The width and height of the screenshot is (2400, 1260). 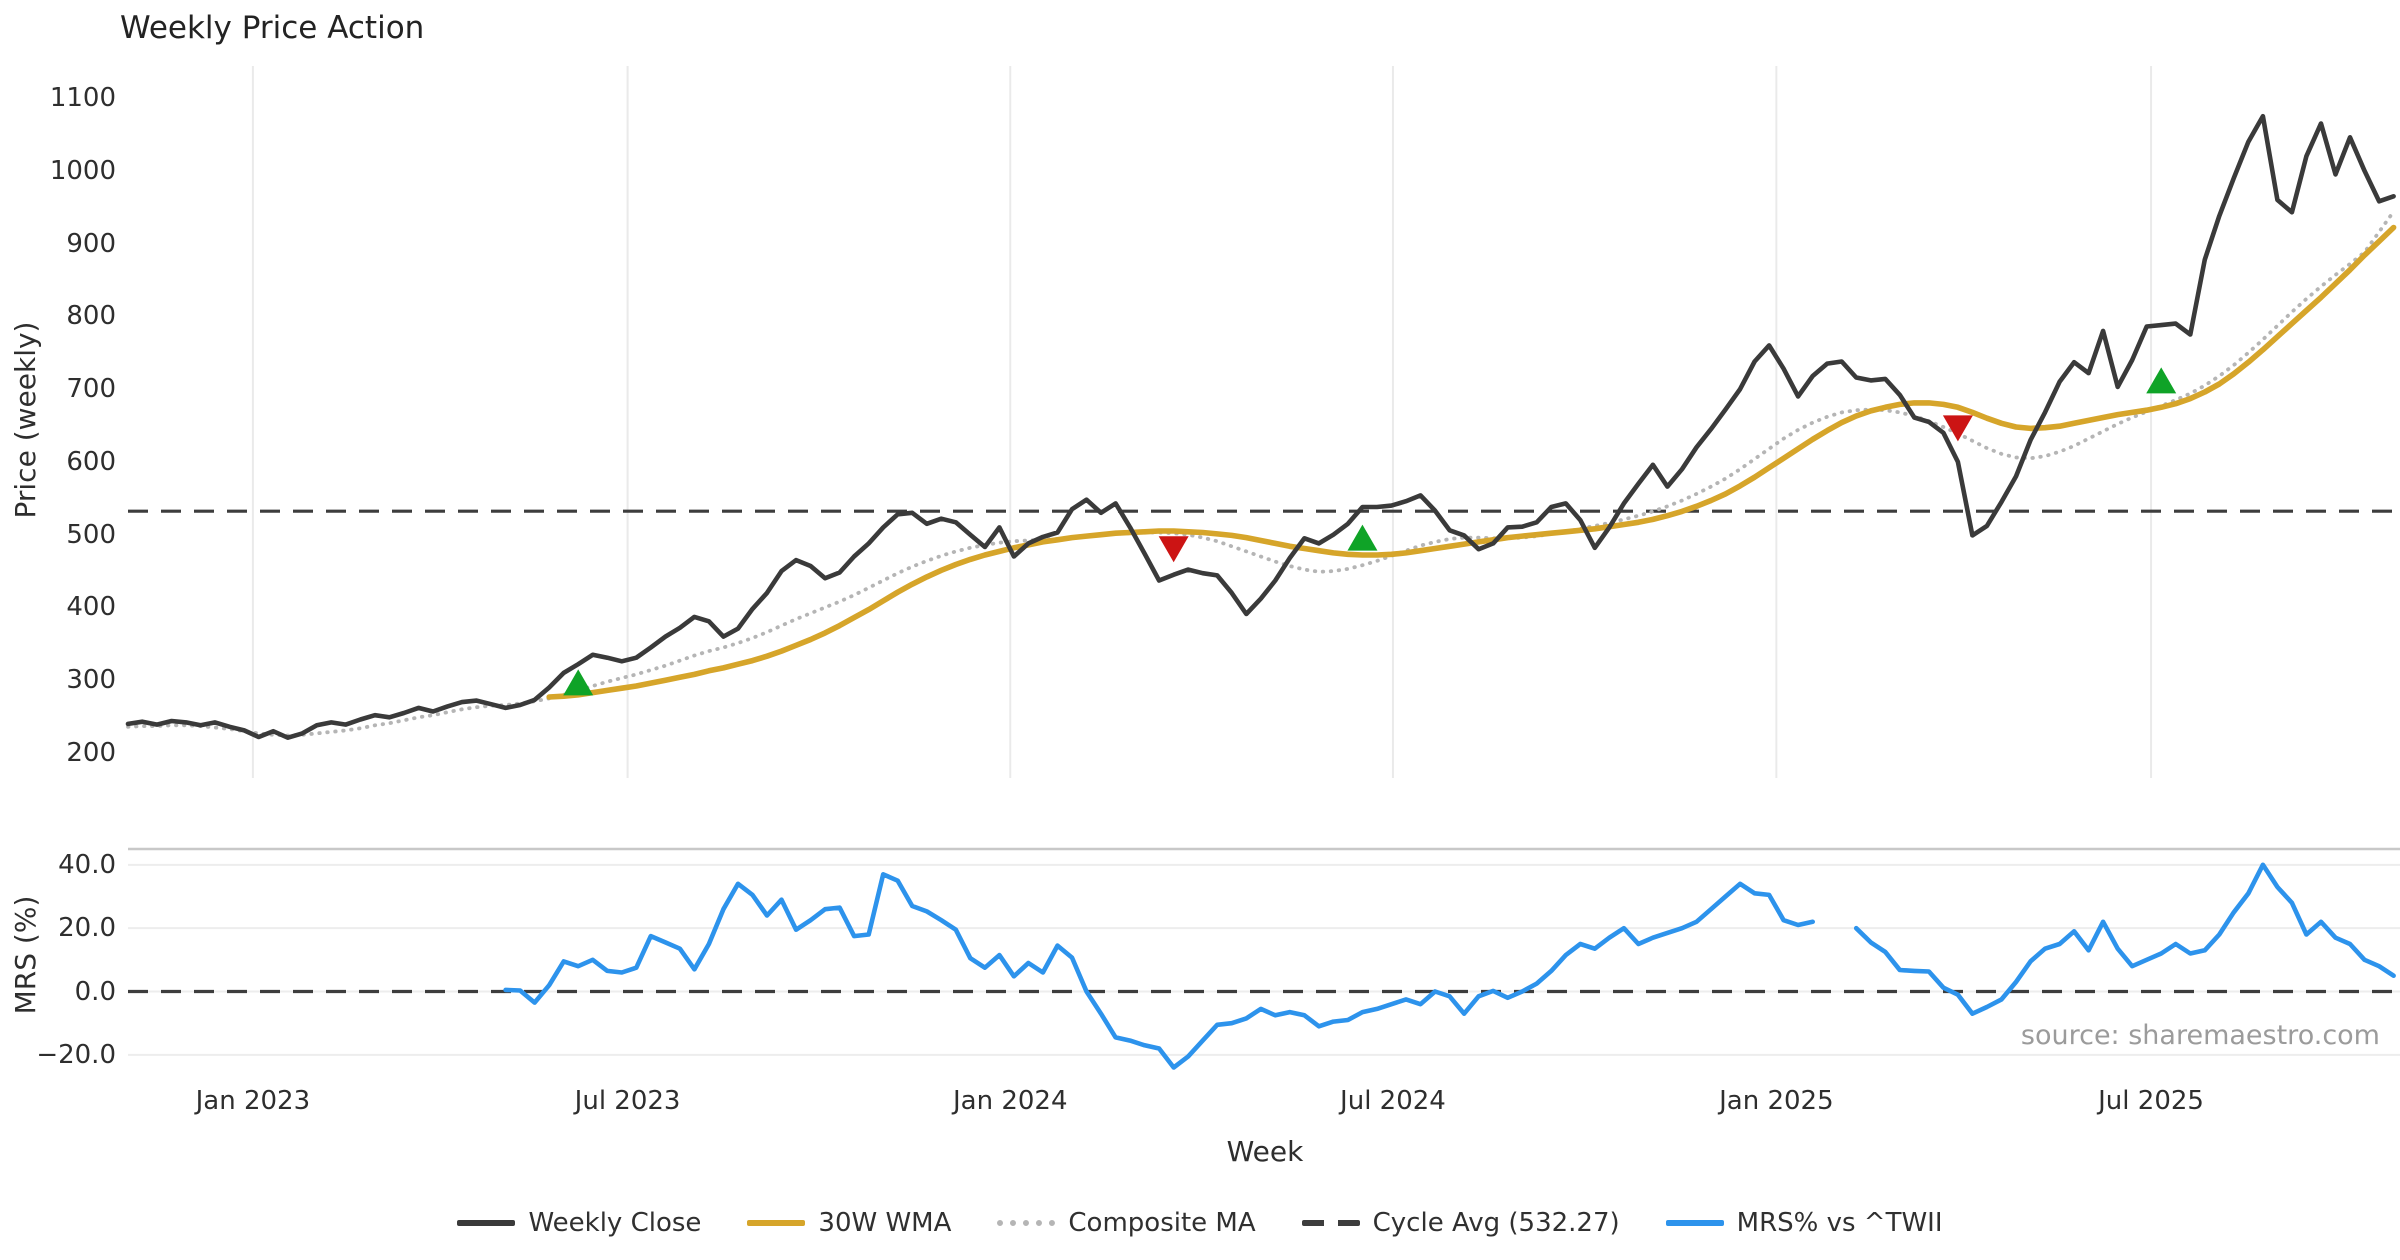 I want to click on legend-label: MRS% vs ^TWII, so click(x=1839, y=1223).